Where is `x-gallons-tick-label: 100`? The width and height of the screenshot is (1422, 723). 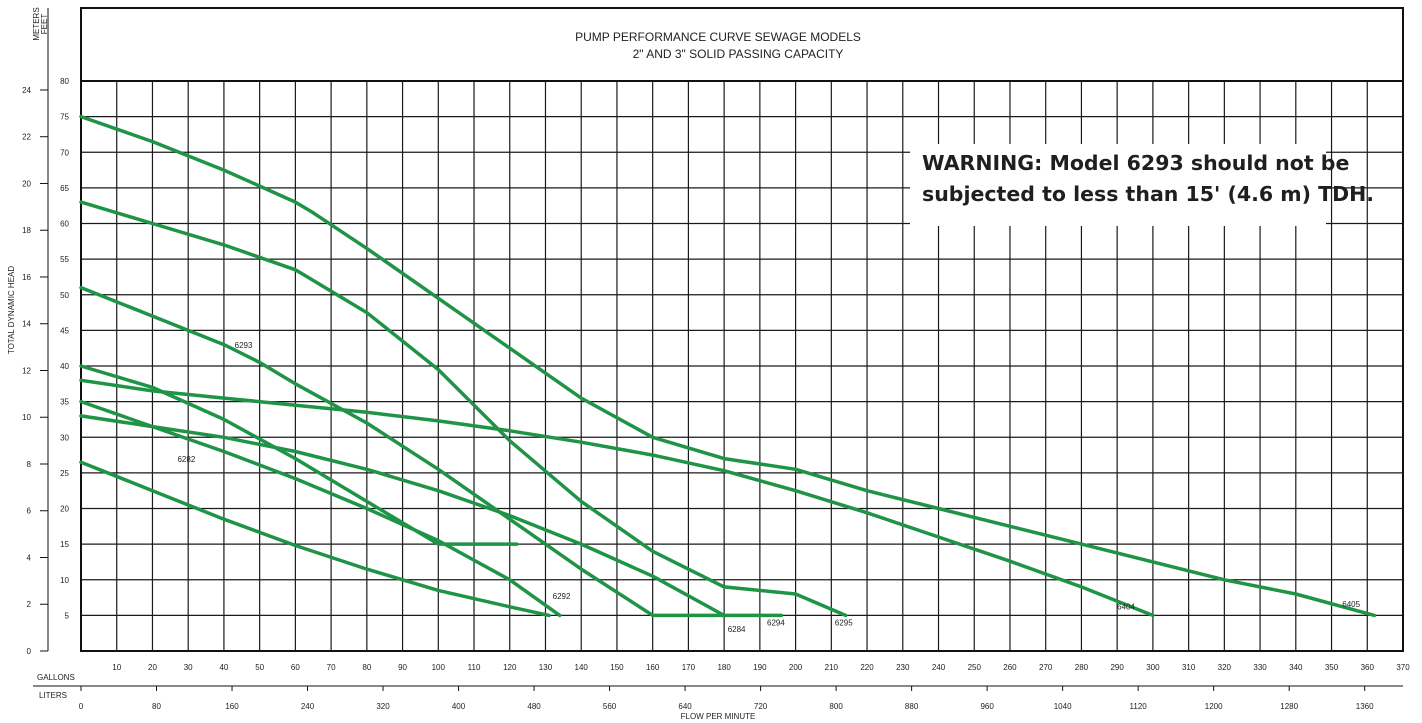 x-gallons-tick-label: 100 is located at coordinates (439, 667).